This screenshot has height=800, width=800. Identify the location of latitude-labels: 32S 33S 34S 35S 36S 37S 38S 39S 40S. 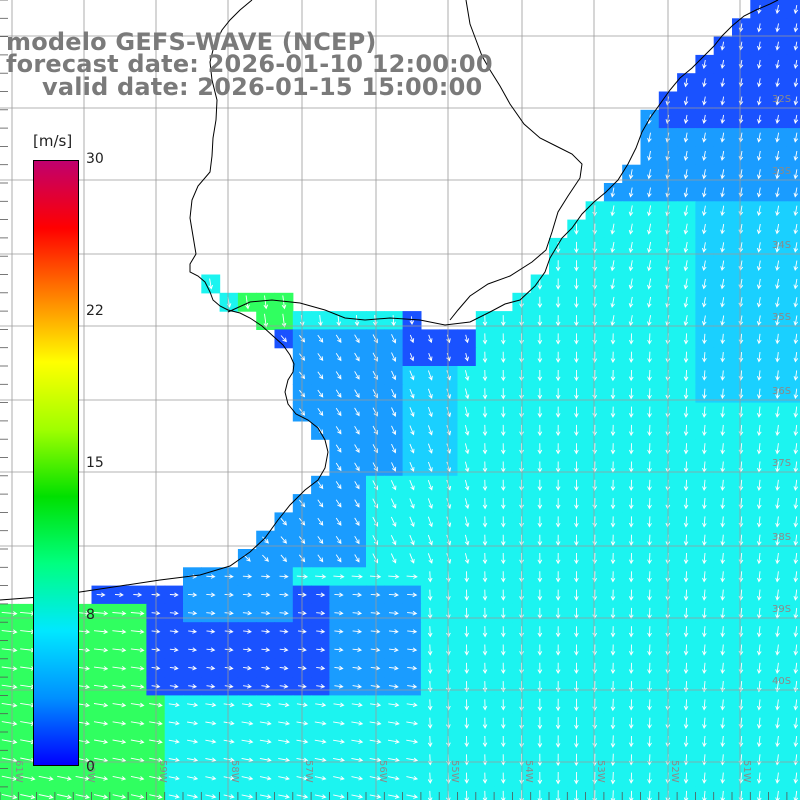
(781, 390).